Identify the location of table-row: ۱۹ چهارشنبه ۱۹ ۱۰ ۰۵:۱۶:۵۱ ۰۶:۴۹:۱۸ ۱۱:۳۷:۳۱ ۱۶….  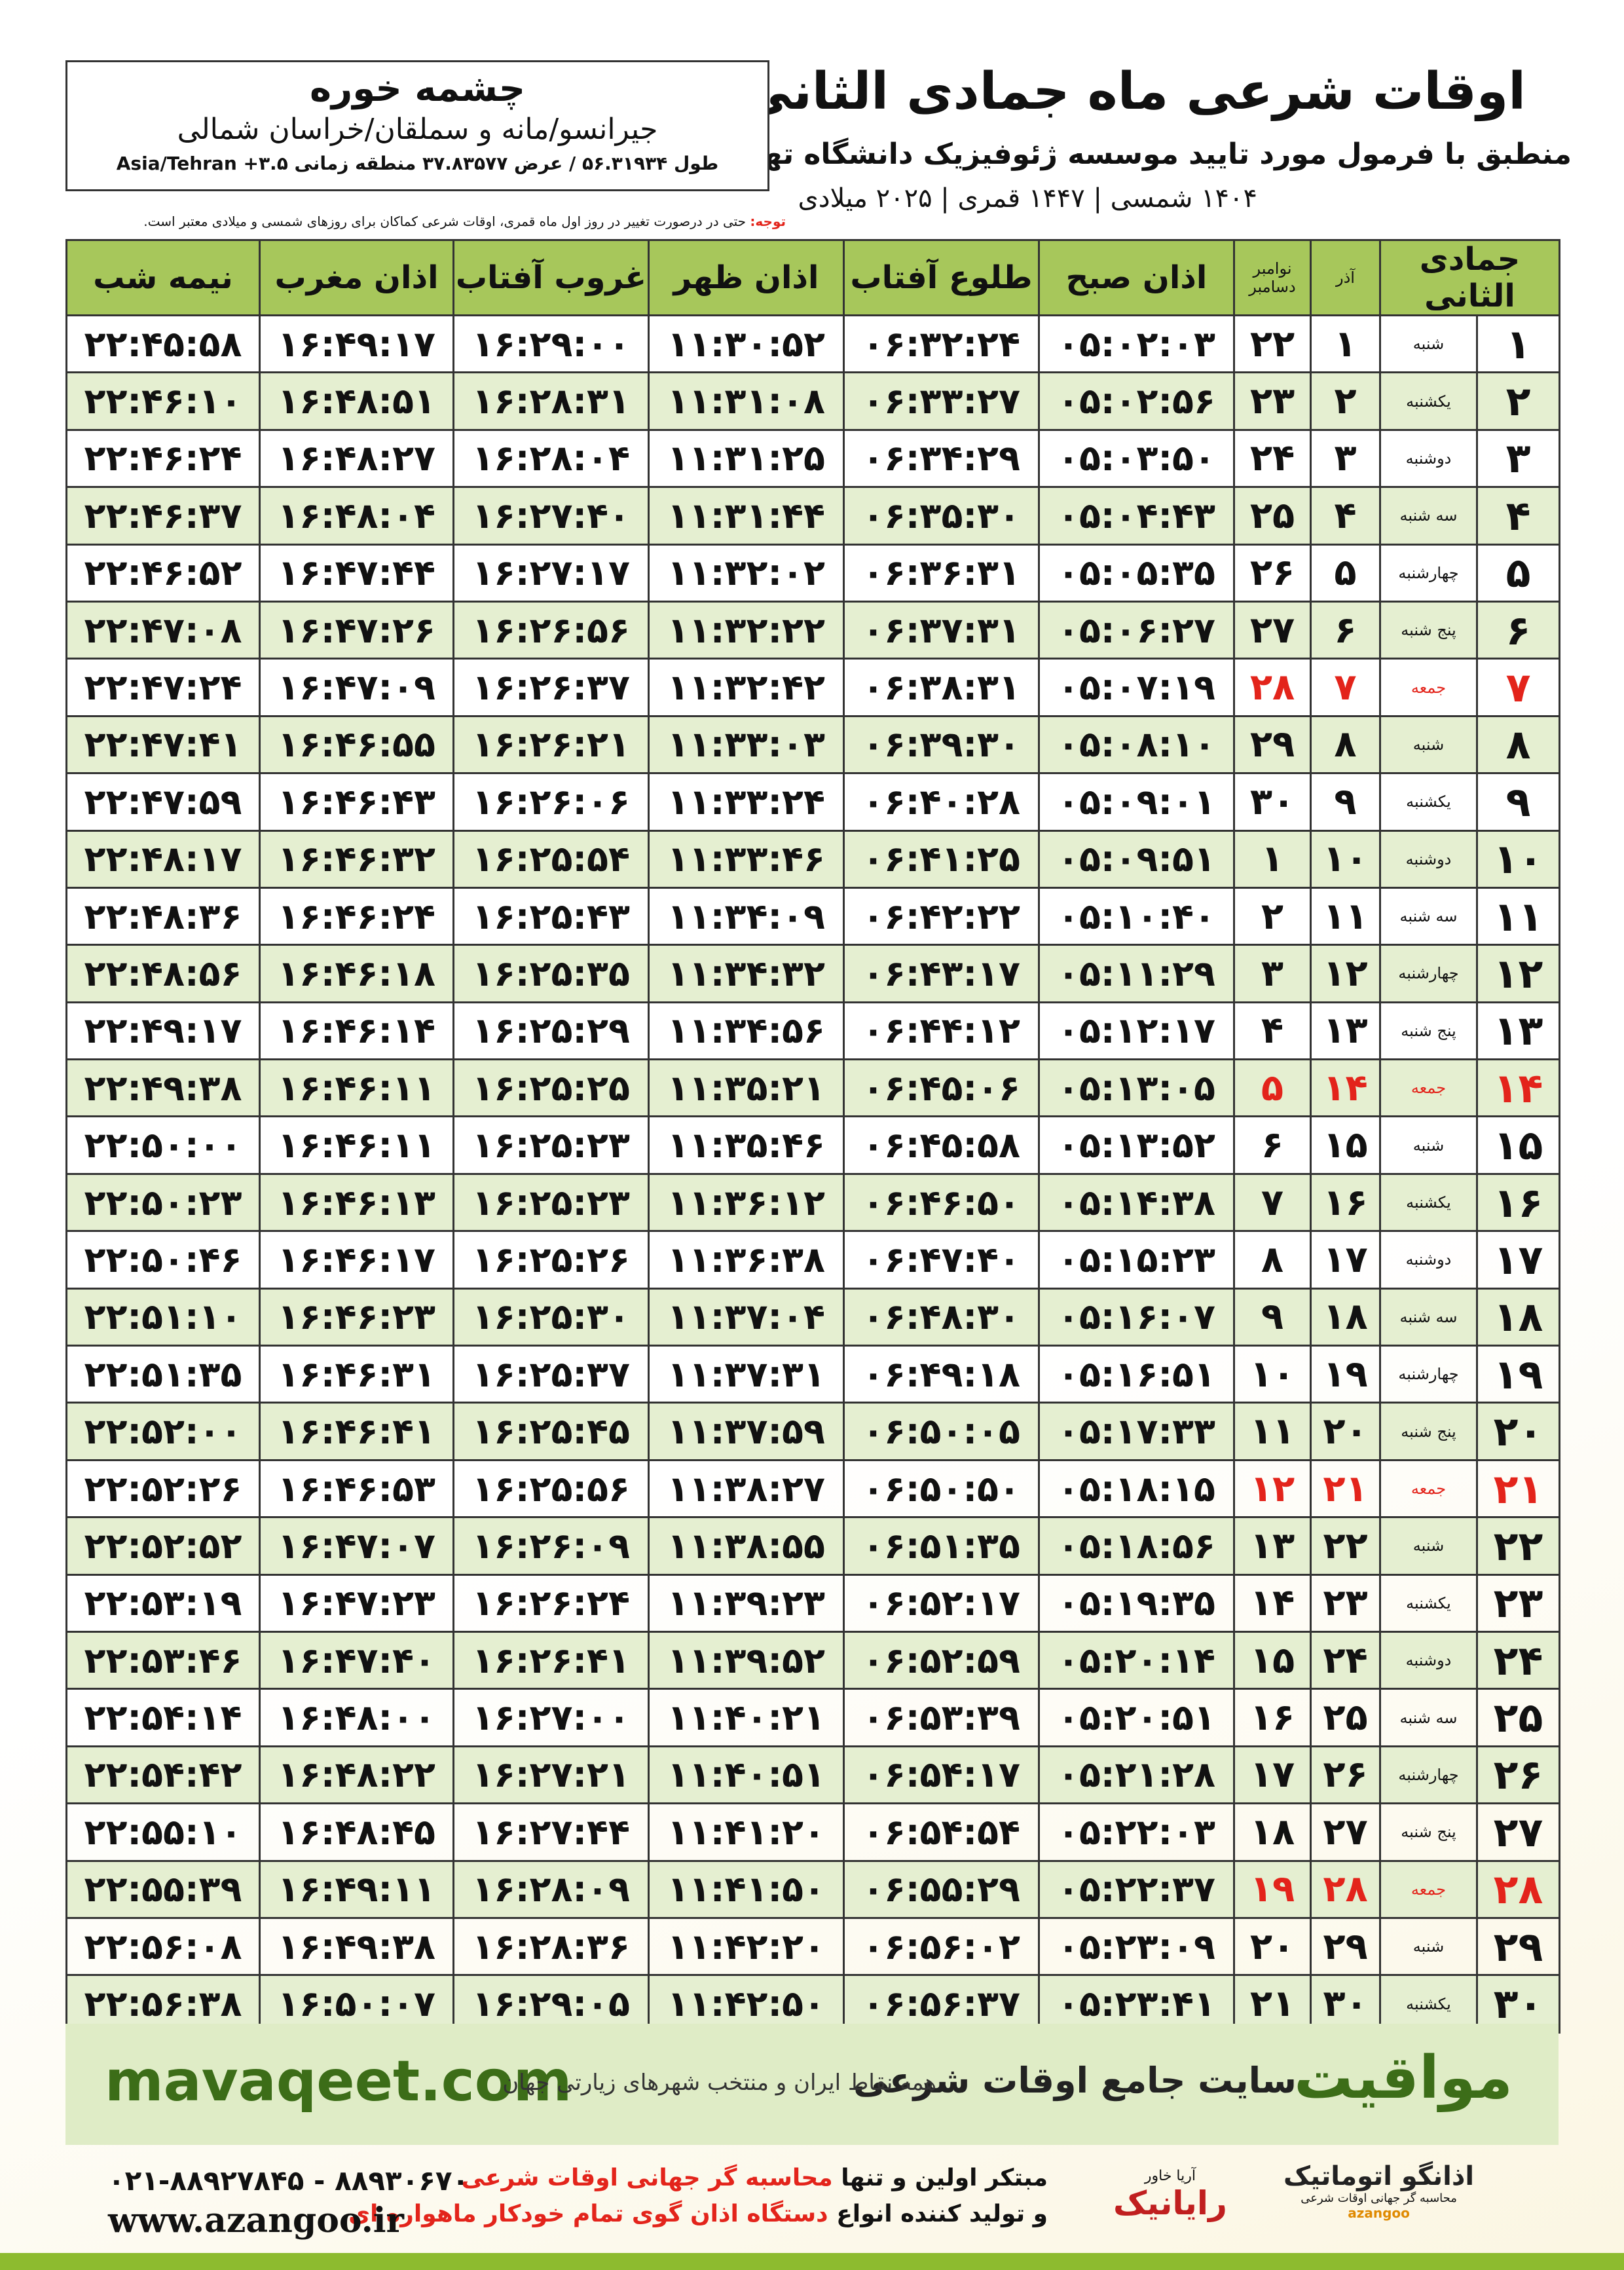
(812, 1374).